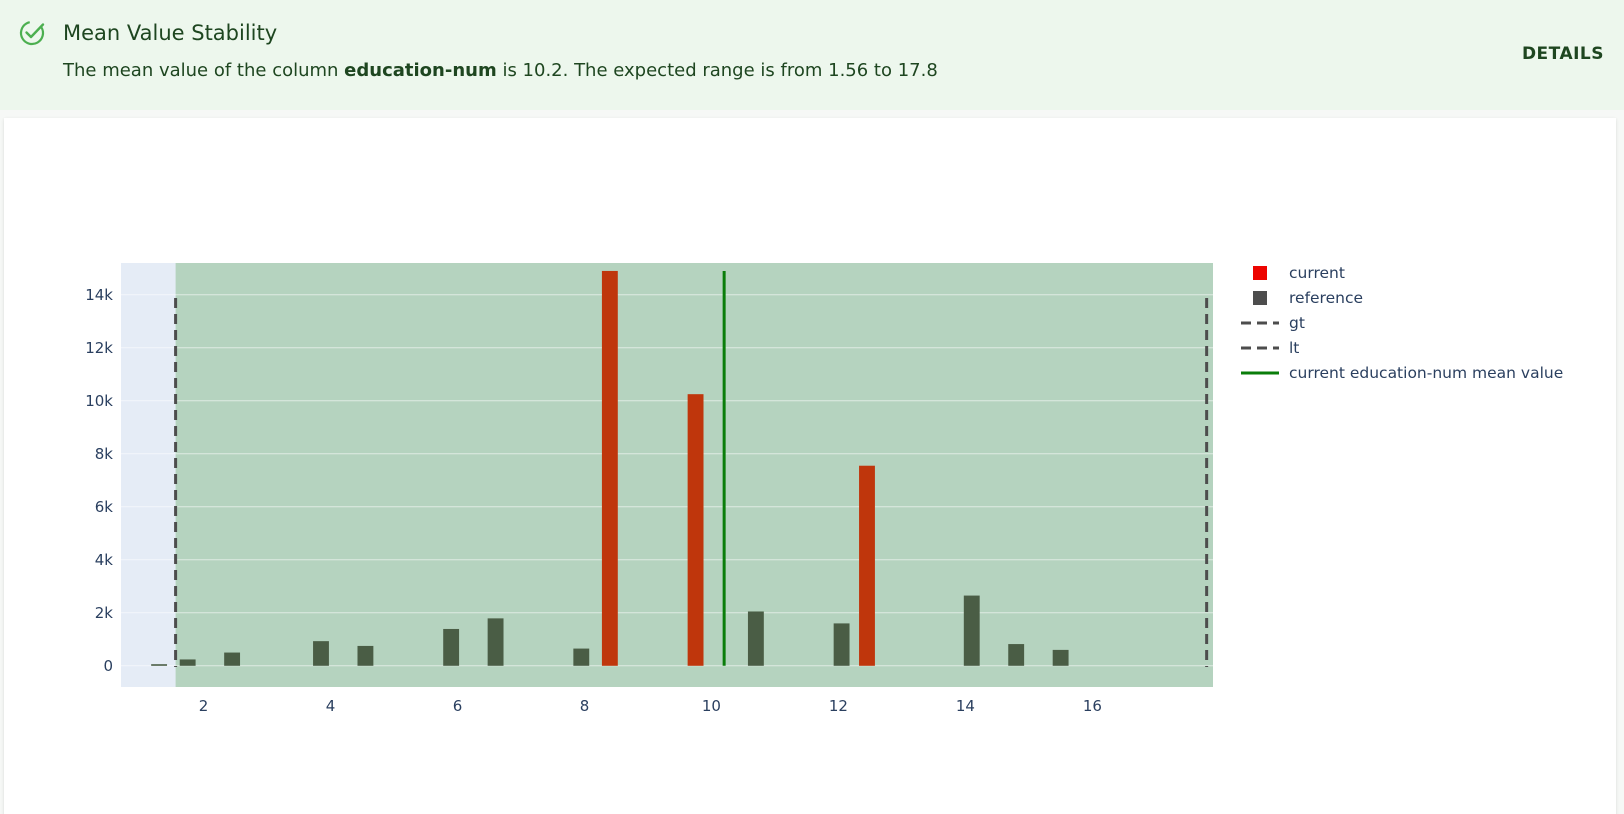  Describe the element at coordinates (1317, 273) in the screenshot. I see `legend-label: current` at that location.